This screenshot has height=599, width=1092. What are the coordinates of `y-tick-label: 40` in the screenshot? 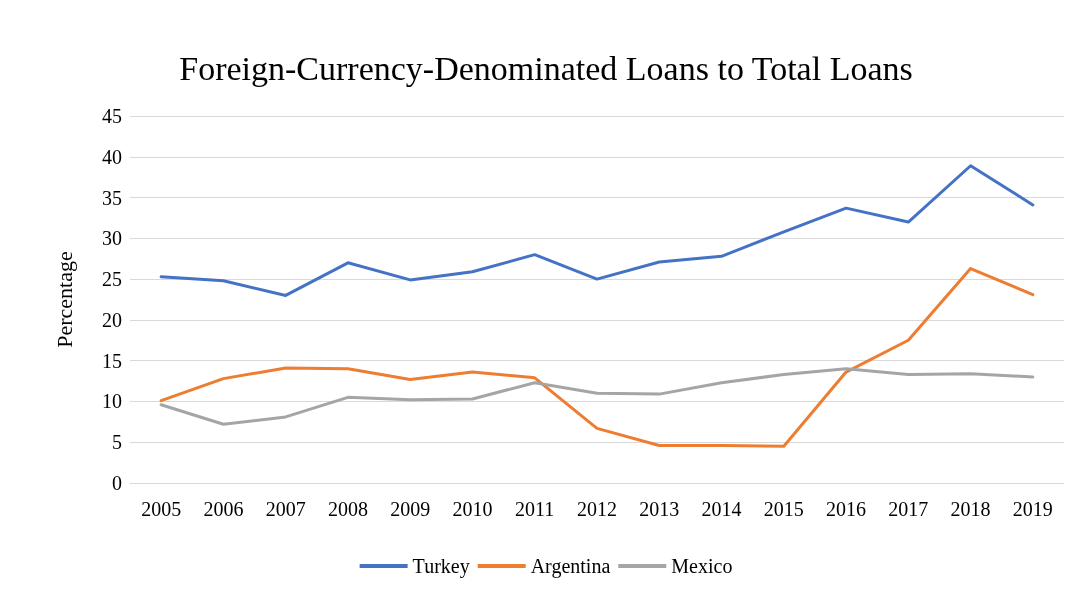 It's located at (112, 156).